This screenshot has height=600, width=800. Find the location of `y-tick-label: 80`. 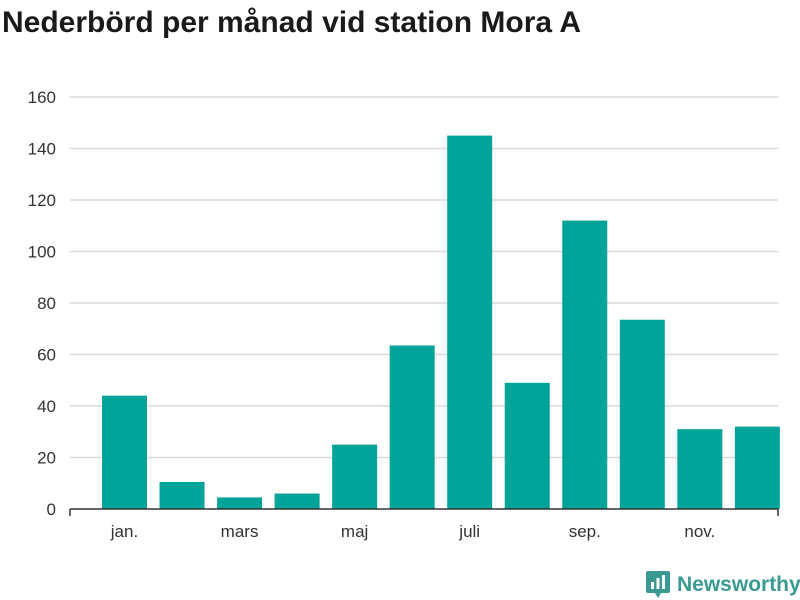

y-tick-label: 80 is located at coordinates (46, 303).